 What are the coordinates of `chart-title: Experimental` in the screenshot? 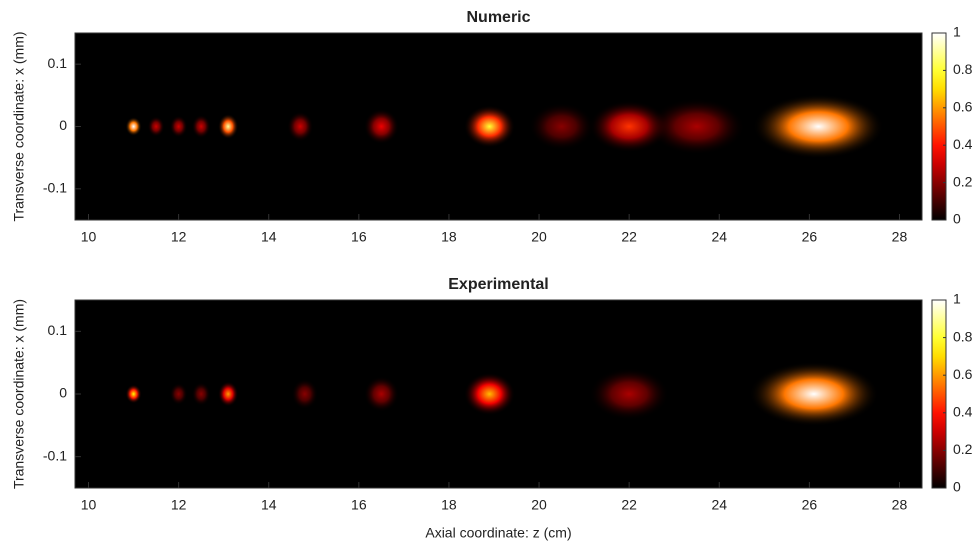 It's located at (498, 284).